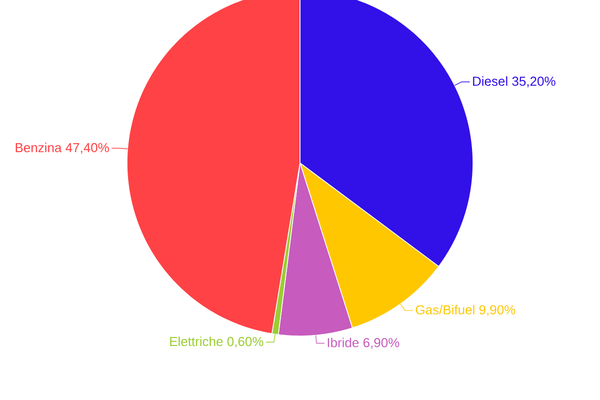 The image size is (600, 400). I want to click on slice-label: Benzina, so click(39, 147).